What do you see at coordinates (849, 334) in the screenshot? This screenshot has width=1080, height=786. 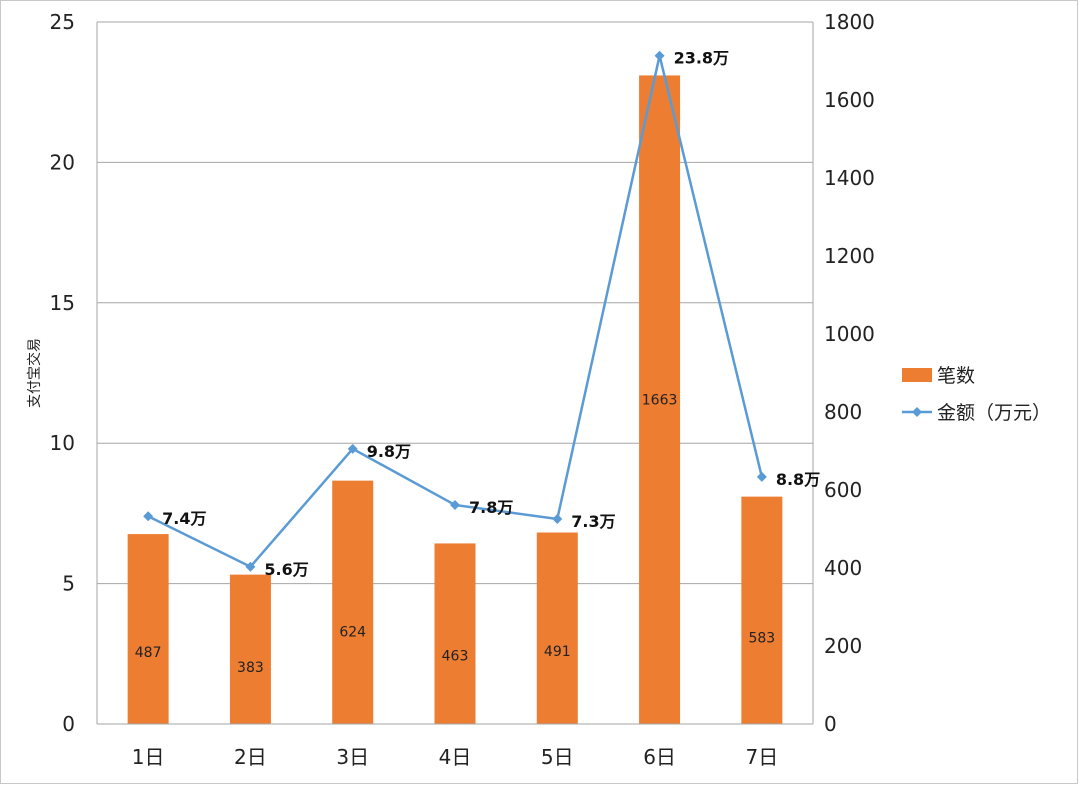 I see `right-tick-label: 1000` at bounding box center [849, 334].